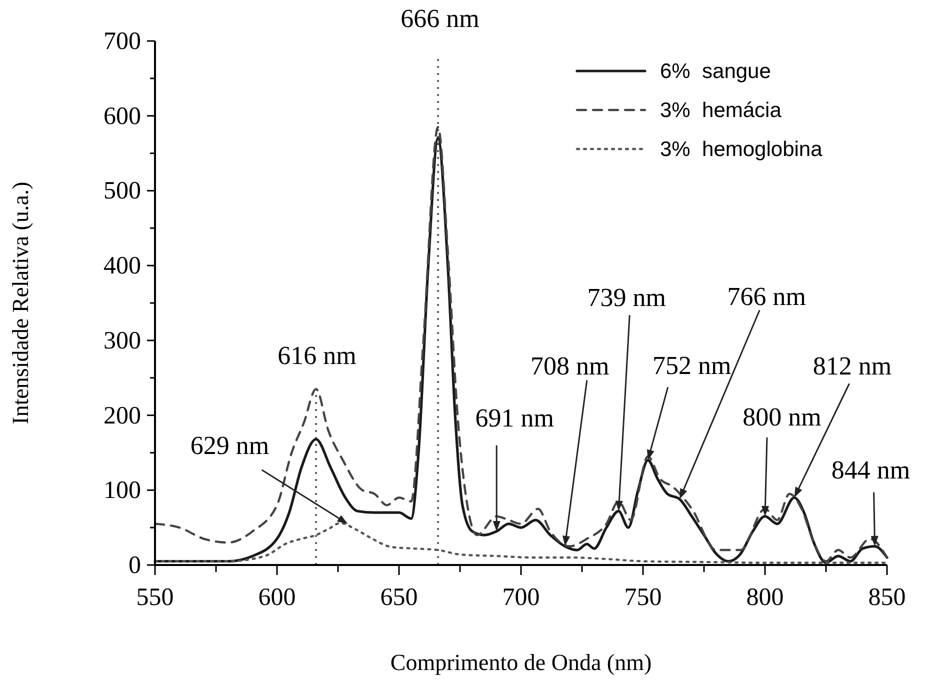 The width and height of the screenshot is (943, 684). Describe the element at coordinates (122, 416) in the screenshot. I see `y-tick-label: 200` at that location.